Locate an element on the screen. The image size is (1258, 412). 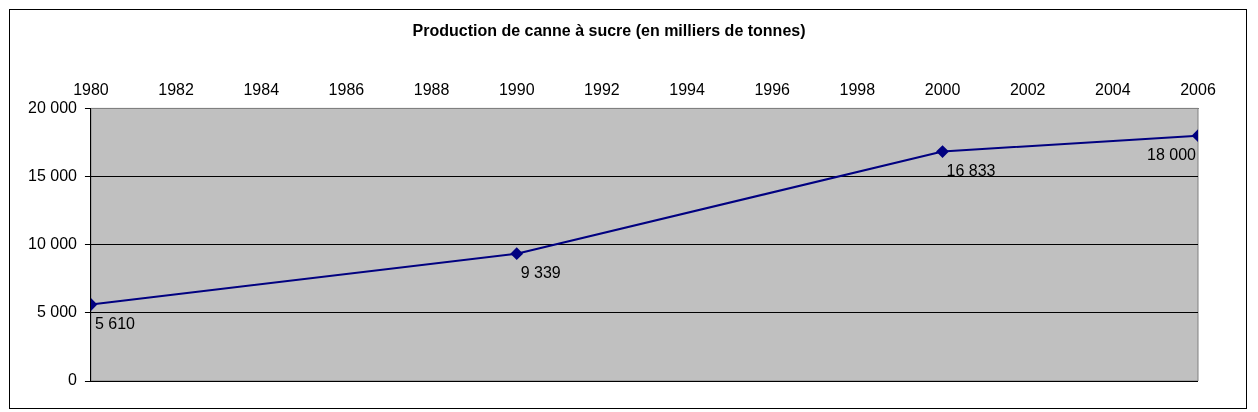
x-tick-label: 1992 is located at coordinates (602, 90).